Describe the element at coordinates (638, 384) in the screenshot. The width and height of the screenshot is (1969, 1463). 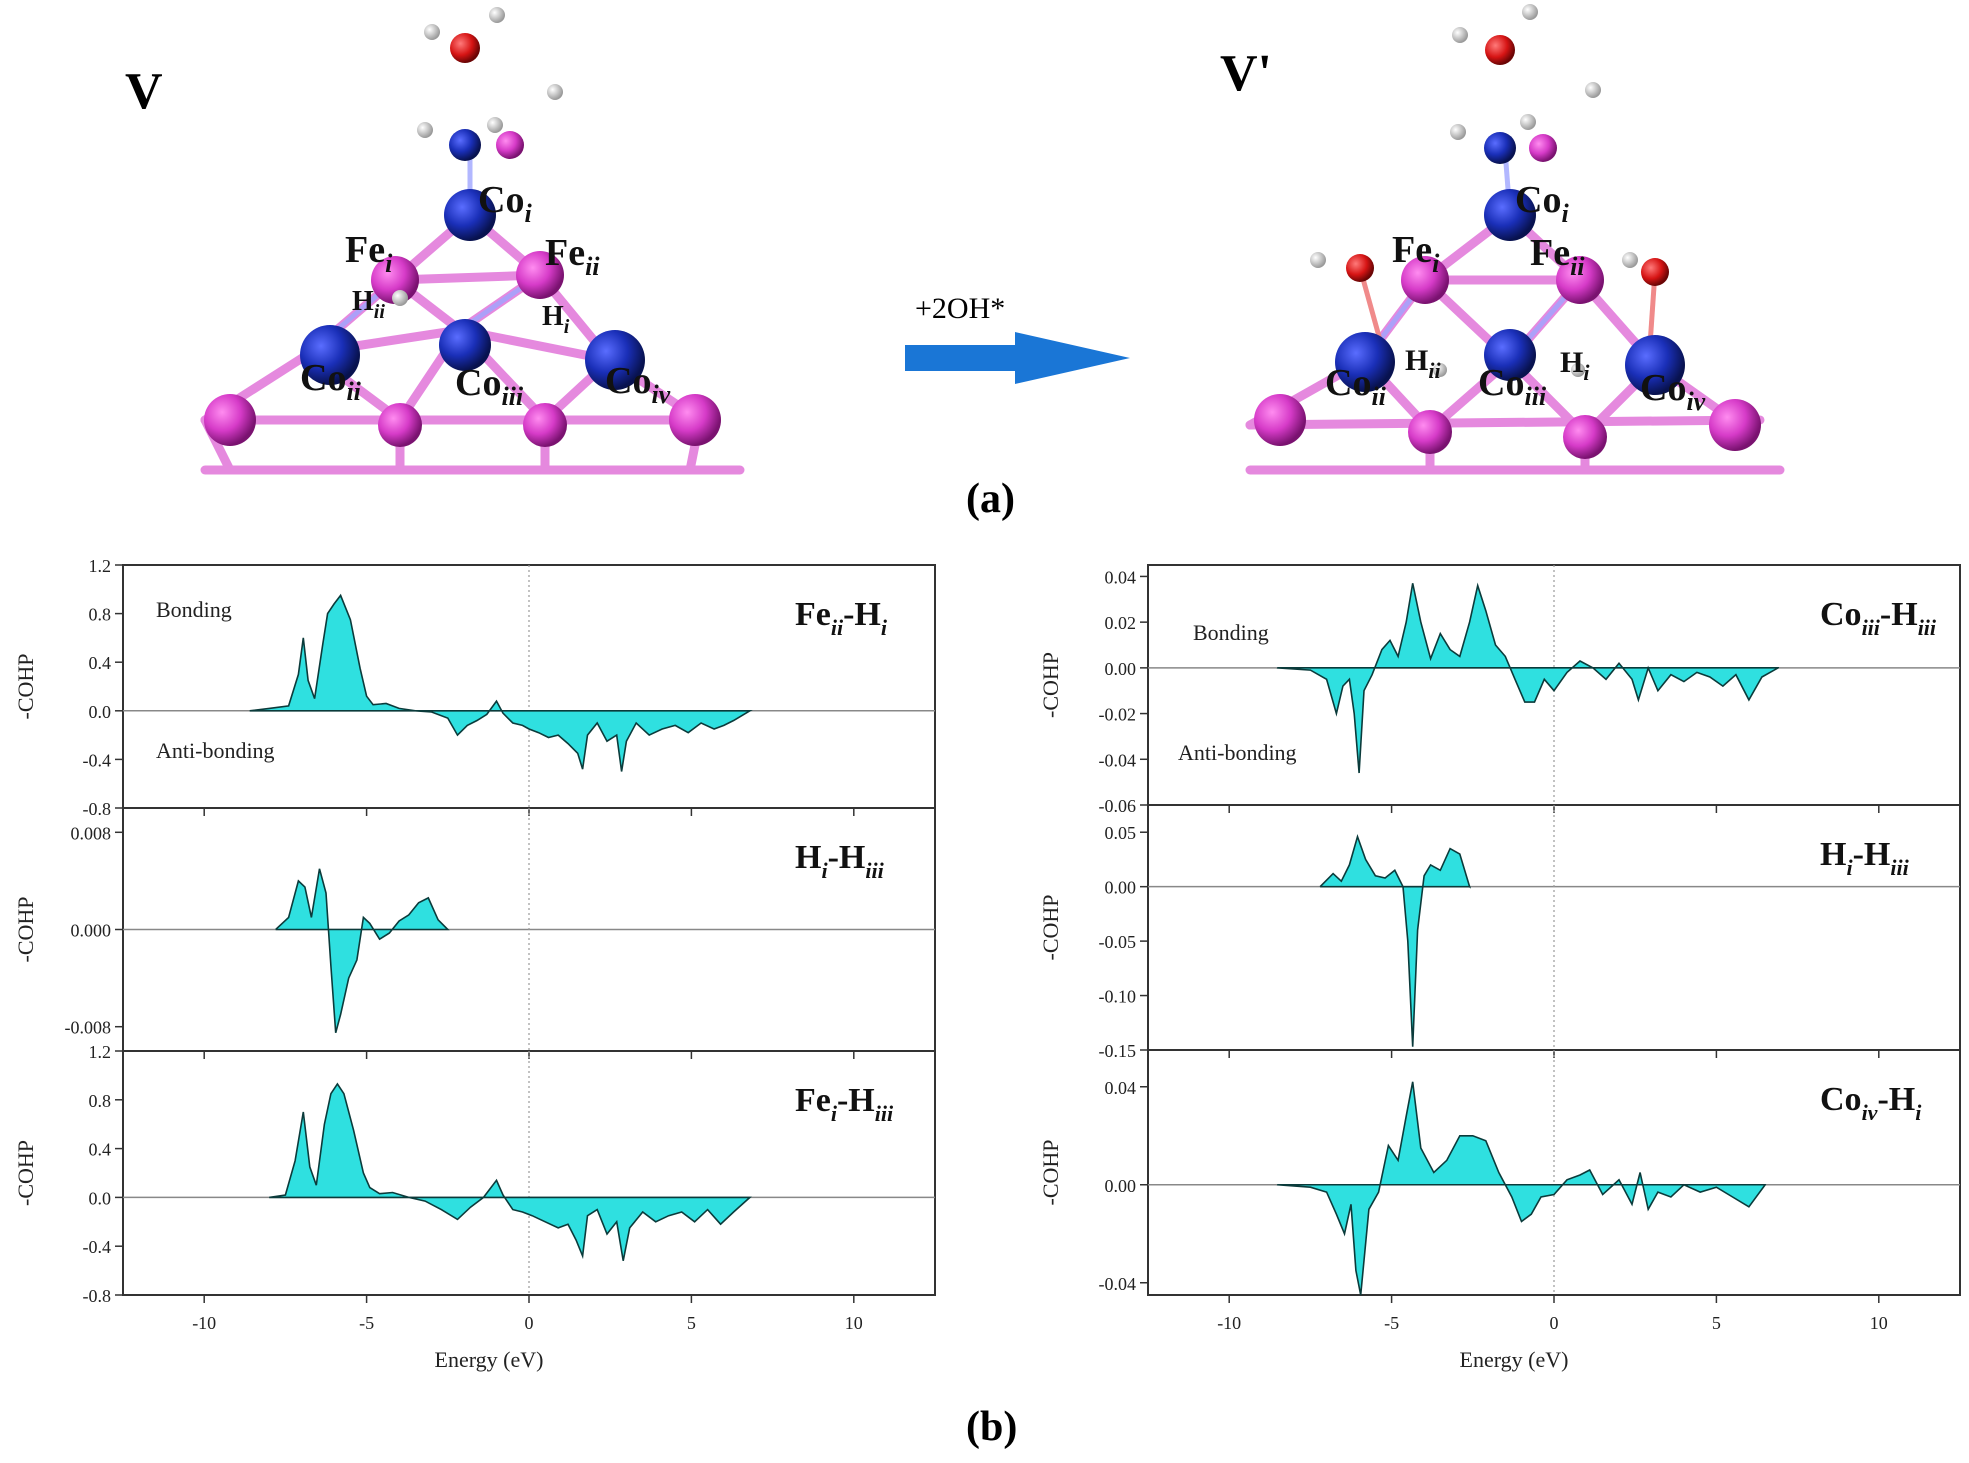
I see `label-co-iv: Coiv` at that location.